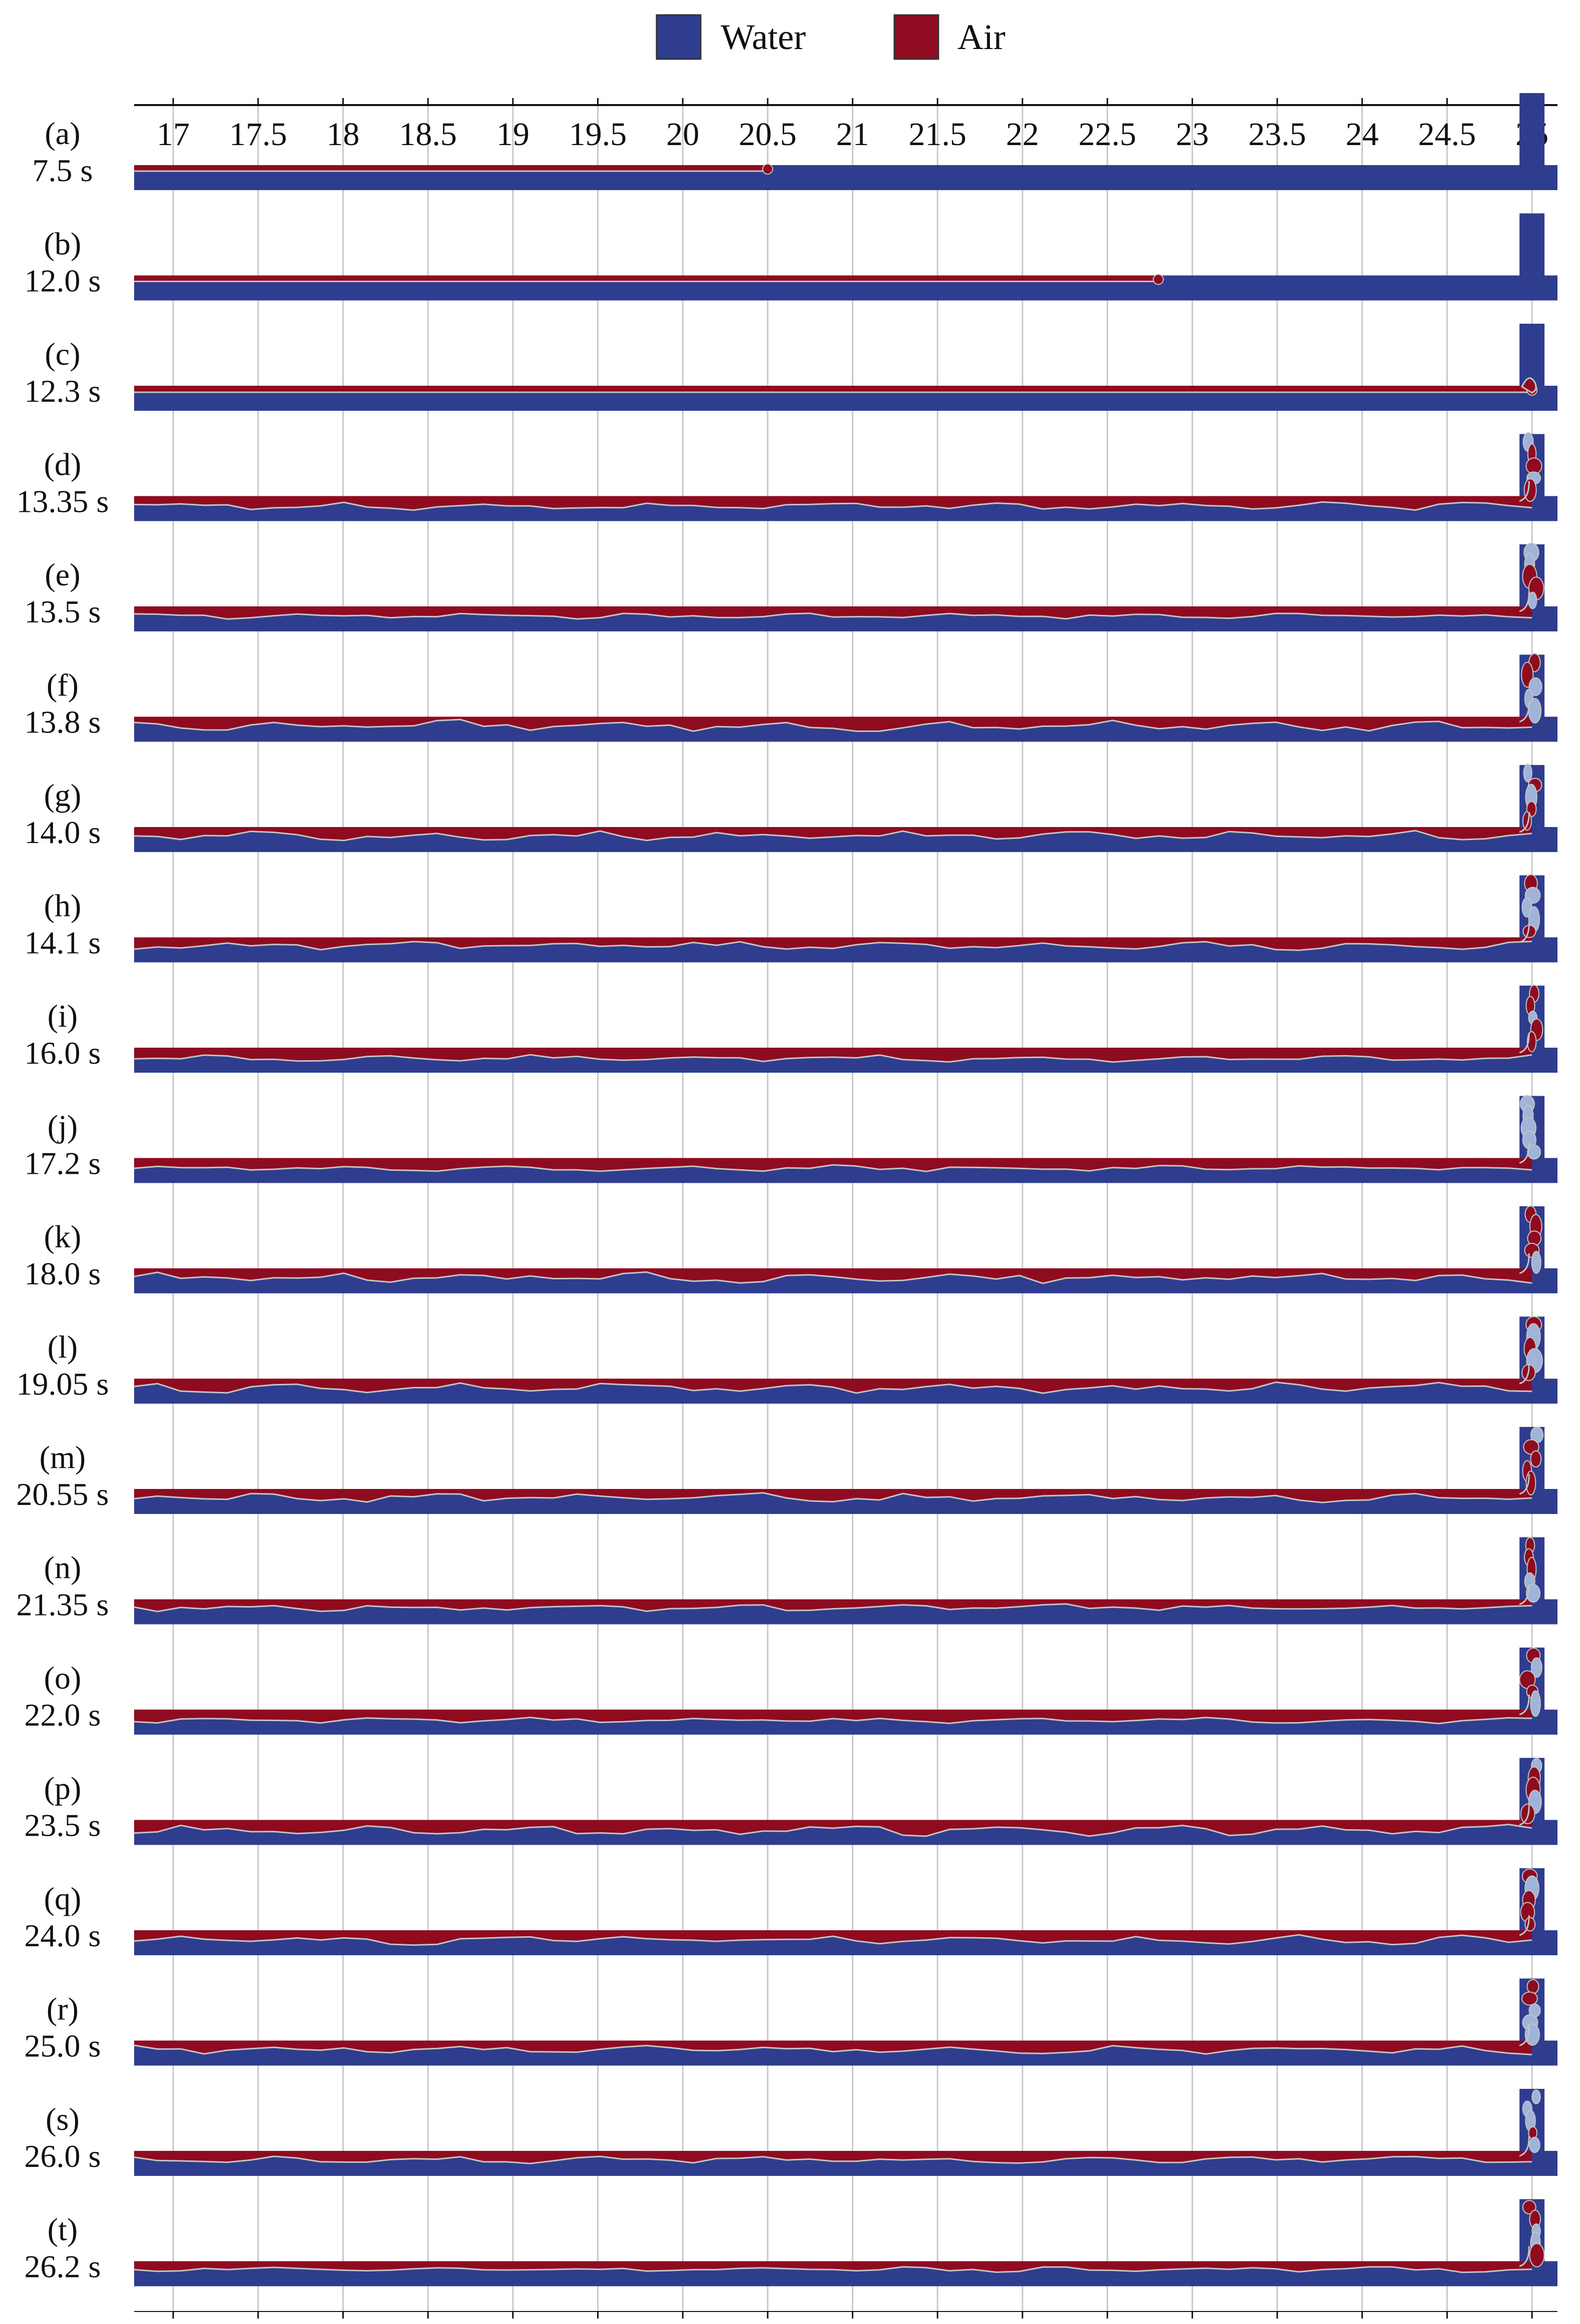  Describe the element at coordinates (787, 476) in the screenshot. I see `snapshot-row: (d)13.35 s` at that location.